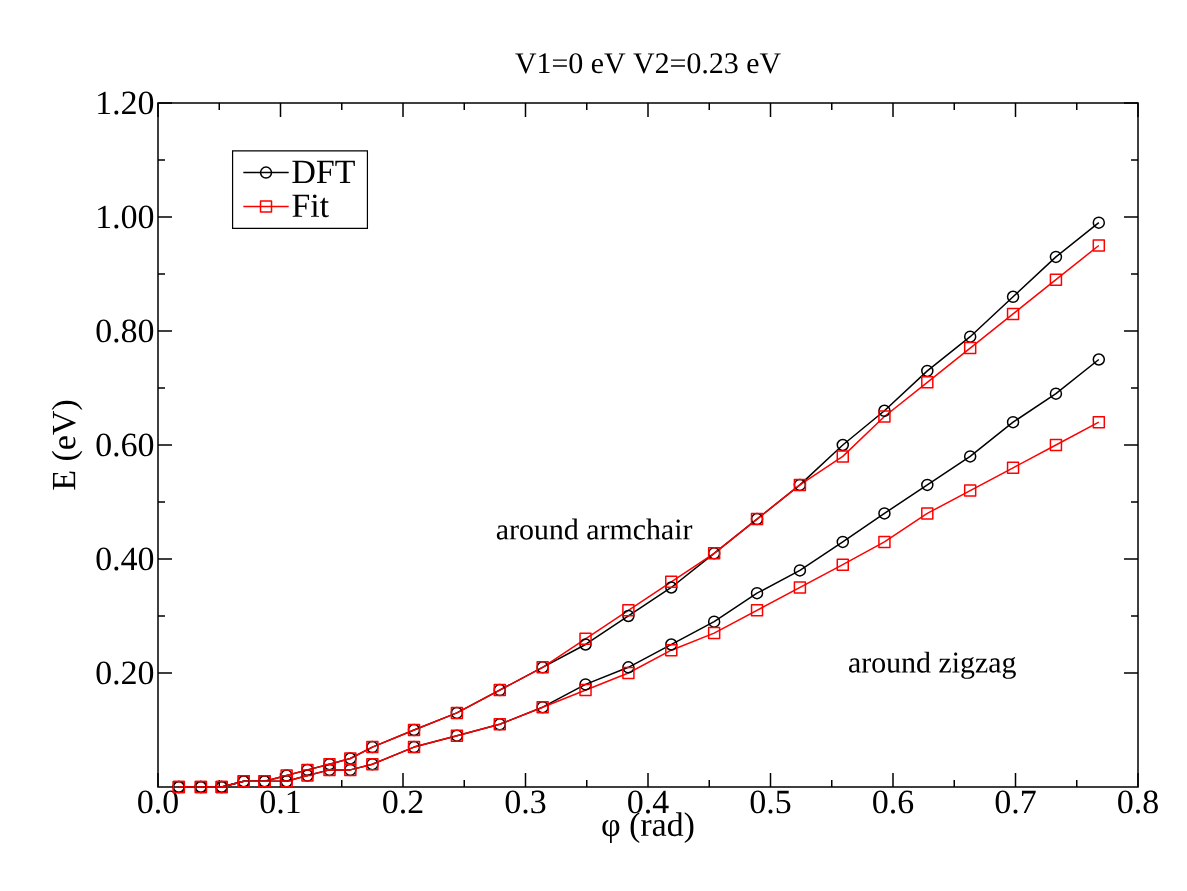 The width and height of the screenshot is (1187, 891). Describe the element at coordinates (126, 217) in the screenshot. I see `y-tick-label: 1.00` at that location.